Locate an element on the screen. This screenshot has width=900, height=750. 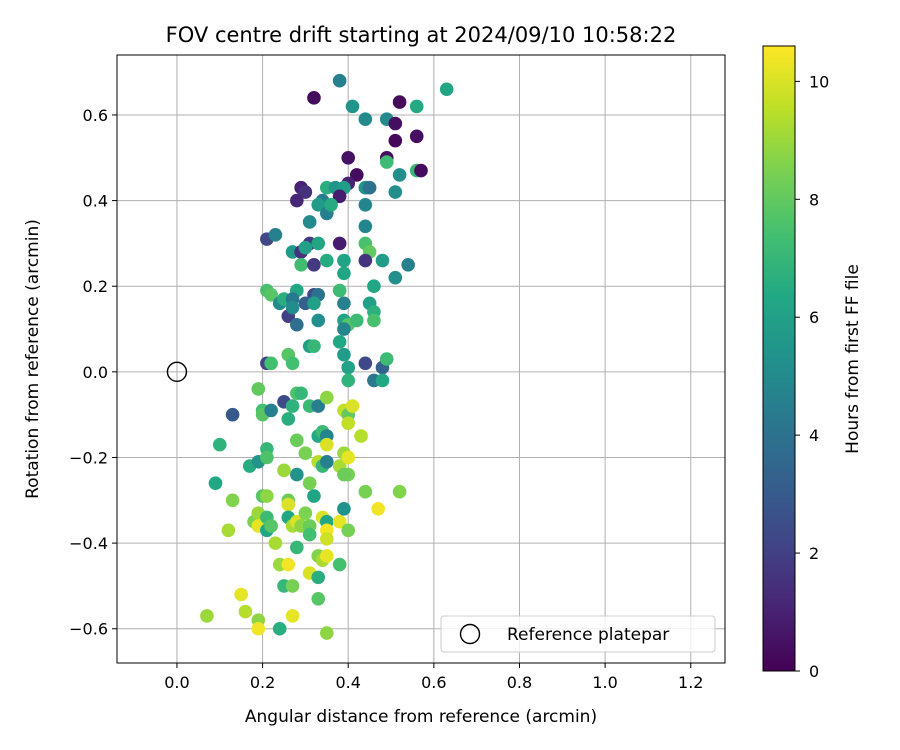
x-tick-label: 0.2 is located at coordinates (262, 682).